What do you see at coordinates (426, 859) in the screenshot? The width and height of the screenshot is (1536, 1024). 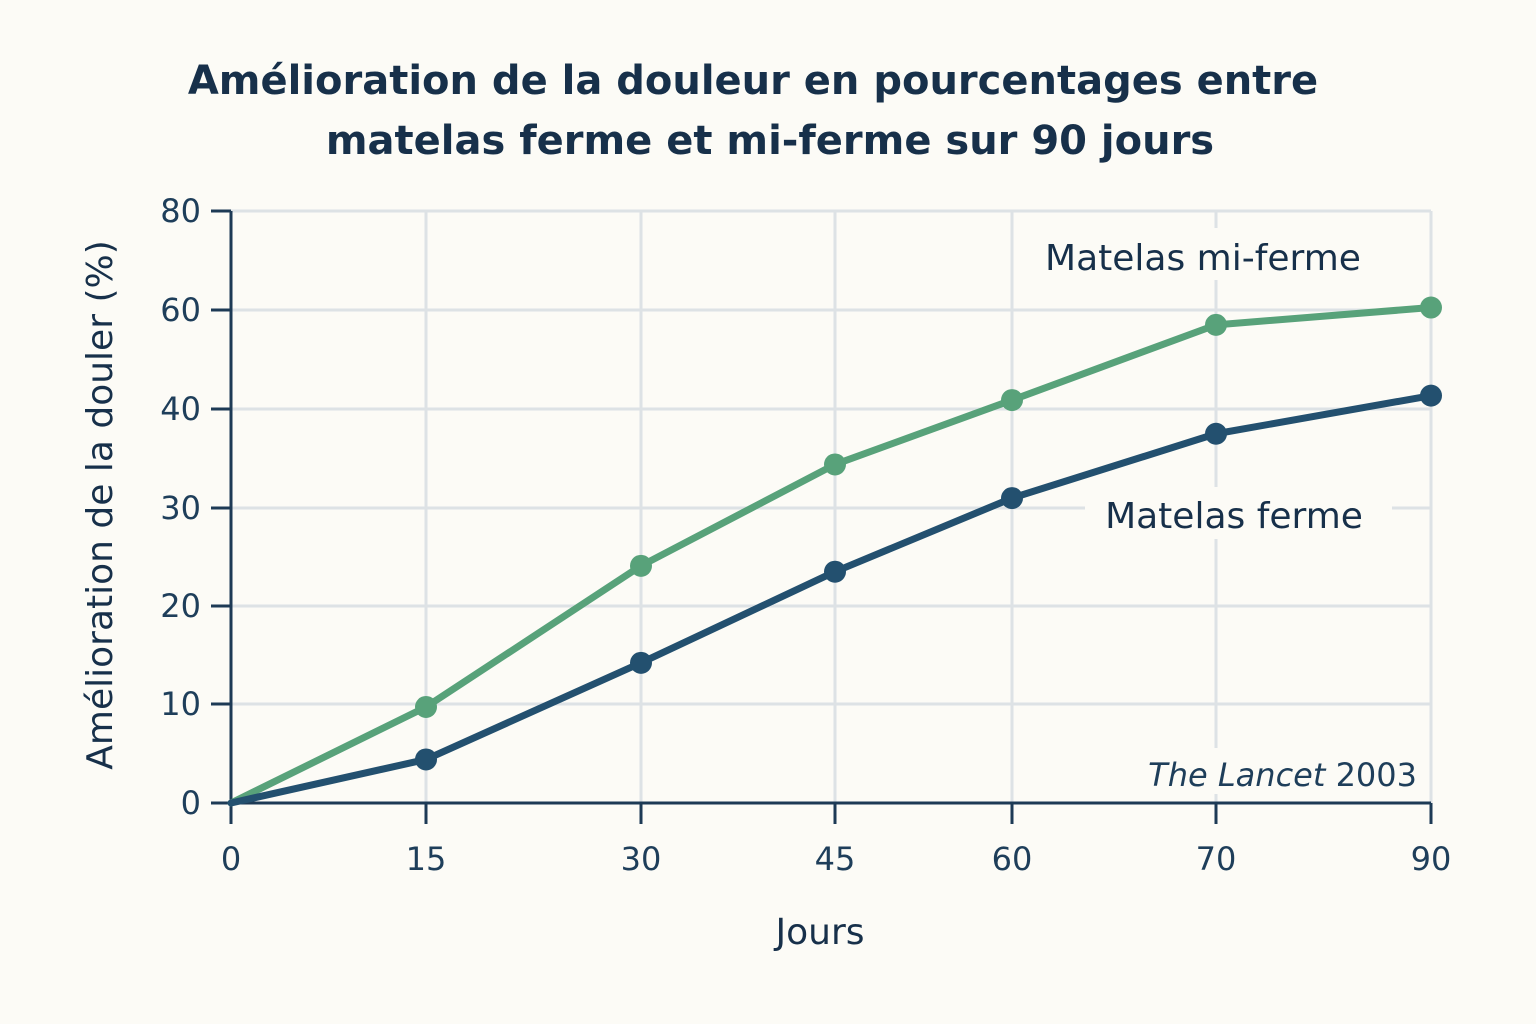 I see `x-tick-label-15: 15` at bounding box center [426, 859].